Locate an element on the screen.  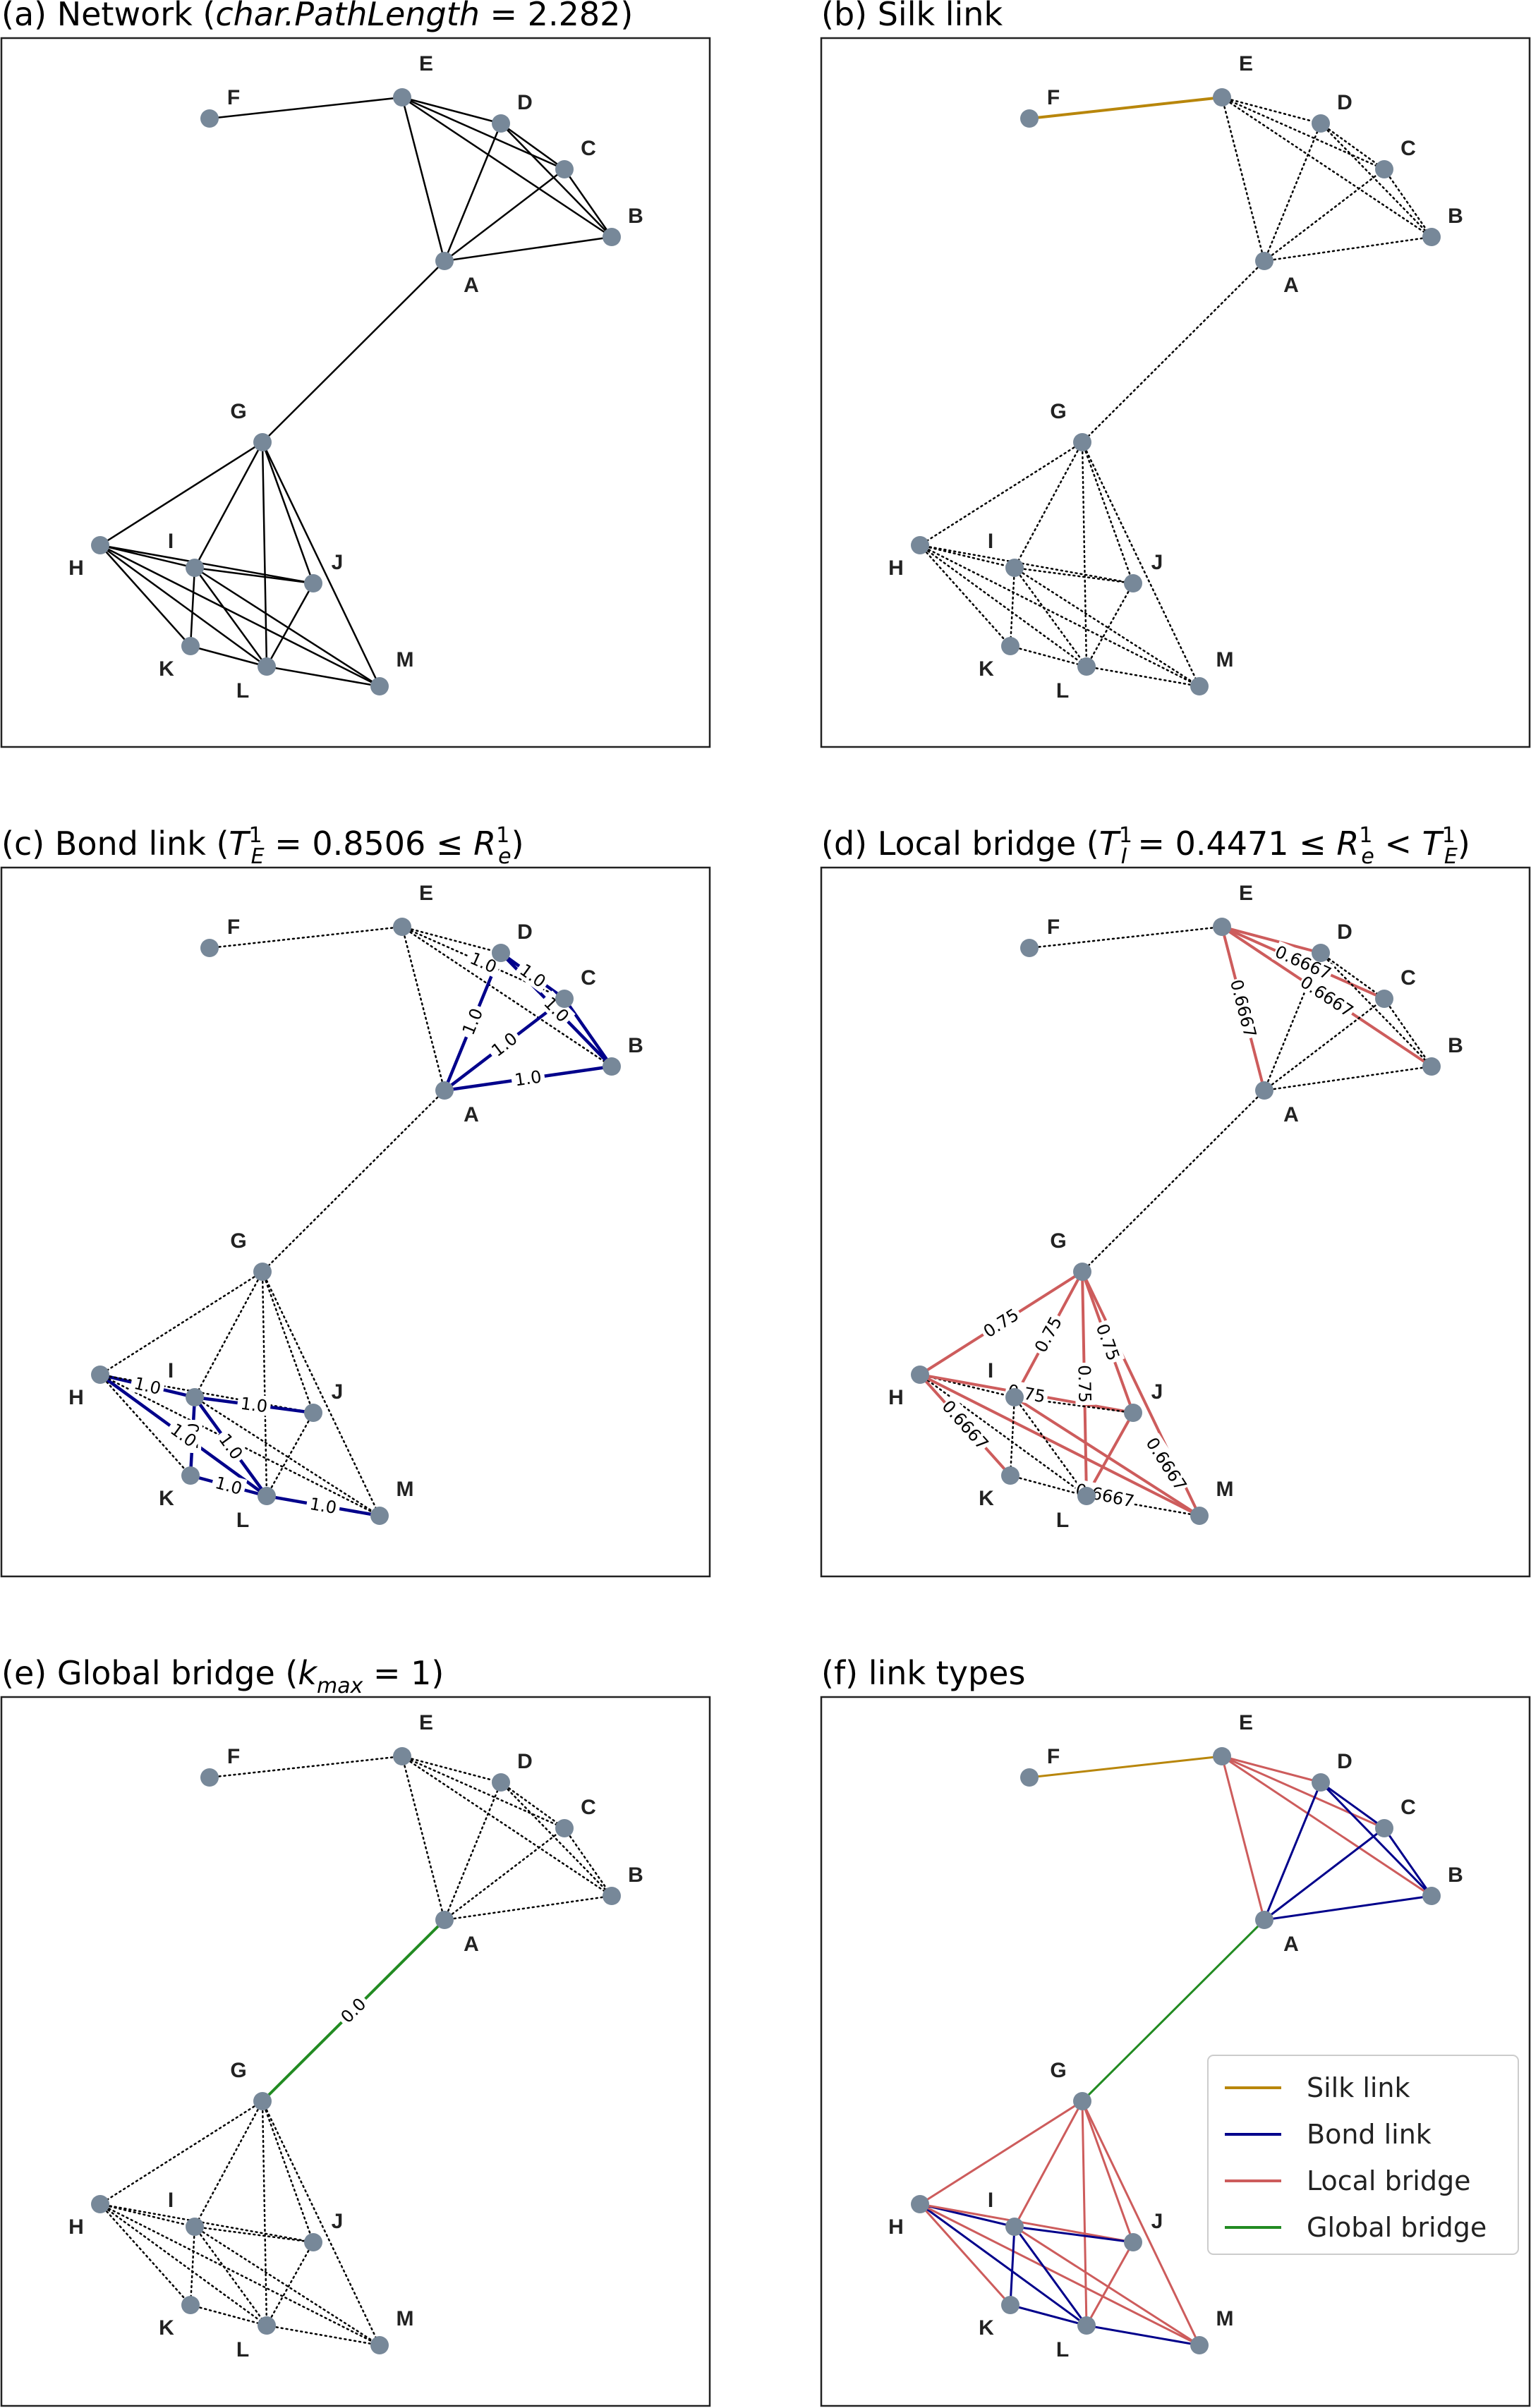
edge-L-M is located at coordinates (1143, 2335).